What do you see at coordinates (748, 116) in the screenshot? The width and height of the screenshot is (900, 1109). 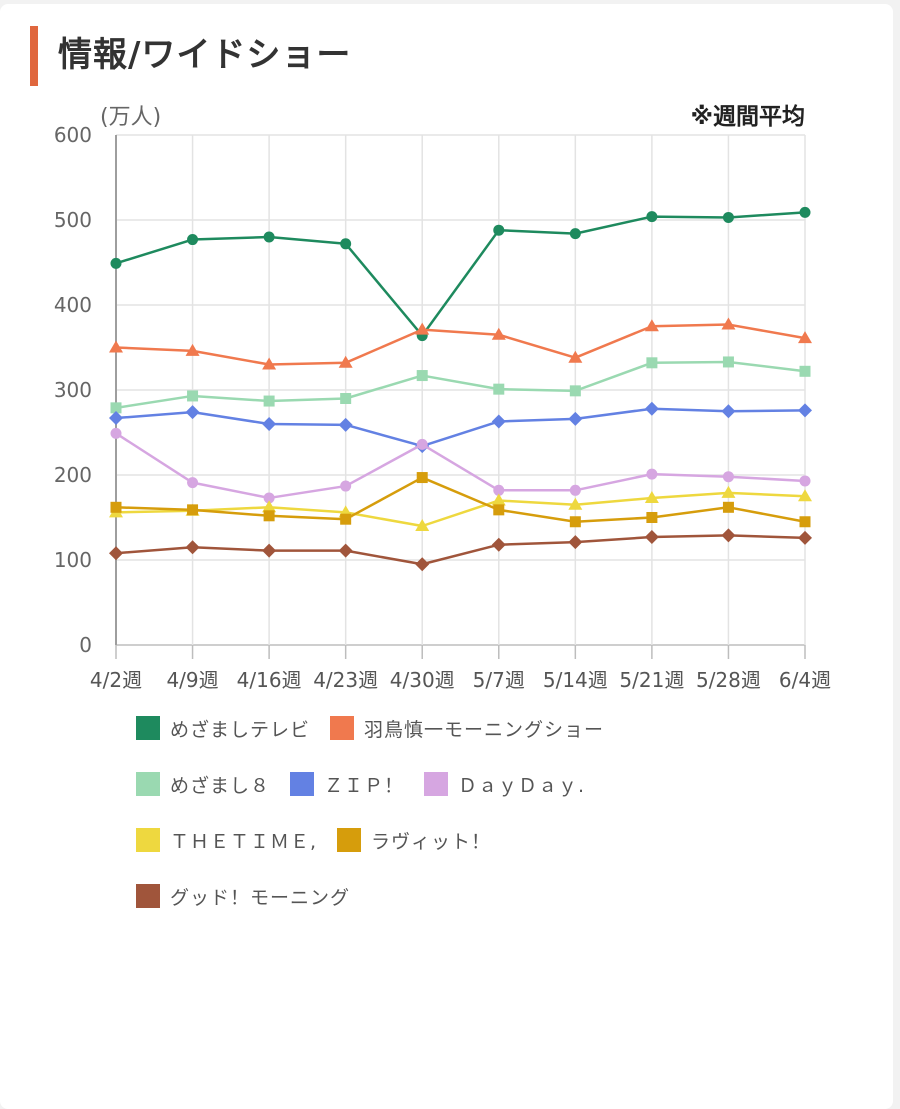 I see `chart-note: ※週間平均` at bounding box center [748, 116].